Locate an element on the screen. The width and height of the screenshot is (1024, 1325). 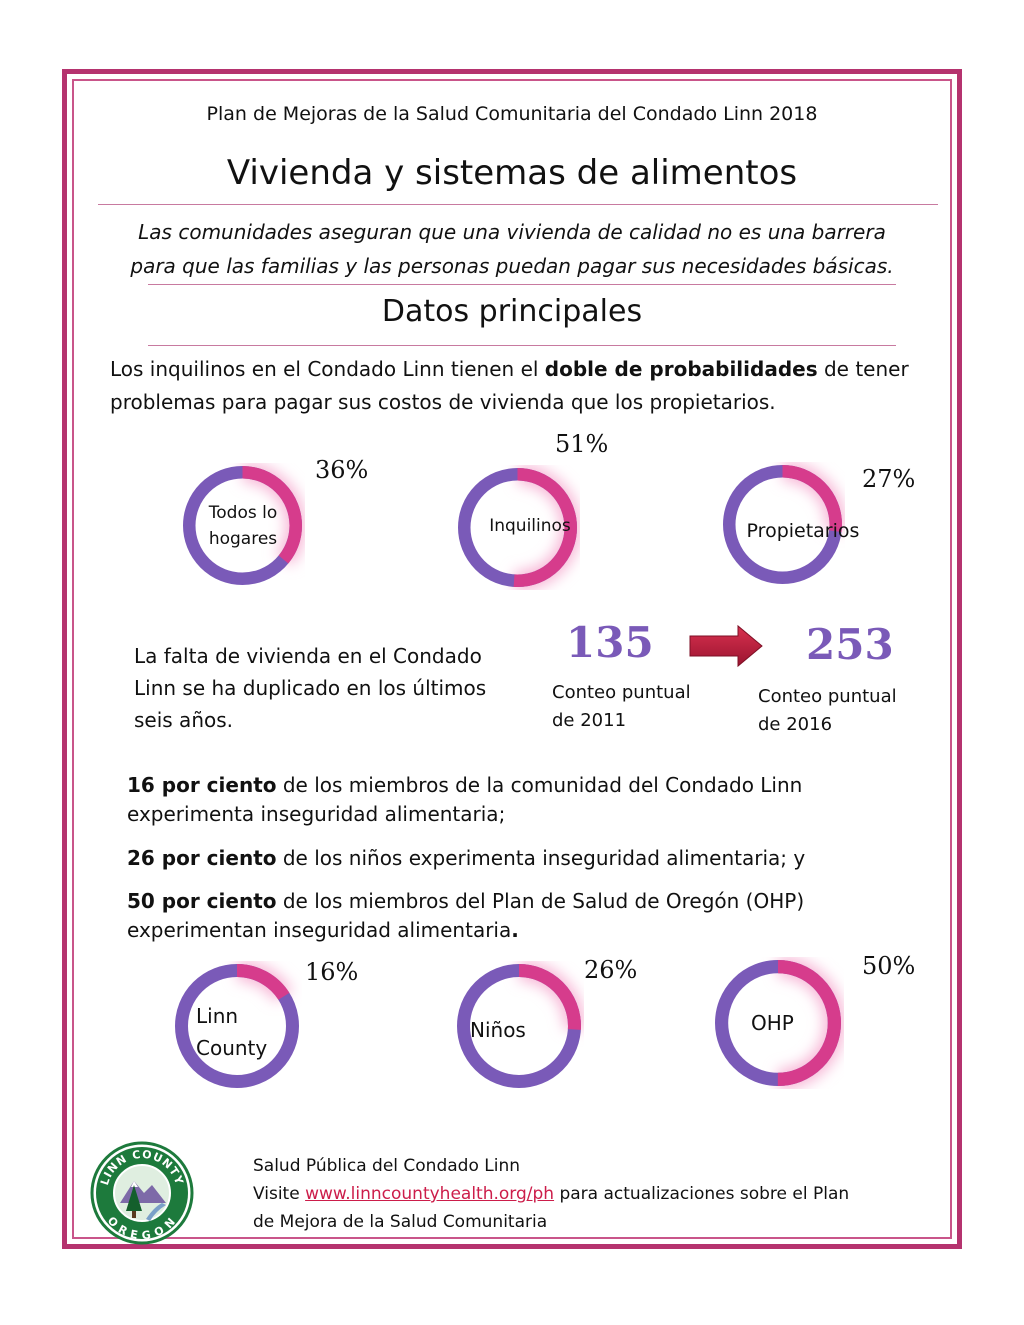
count-2011: 135 is located at coordinates (610, 642).